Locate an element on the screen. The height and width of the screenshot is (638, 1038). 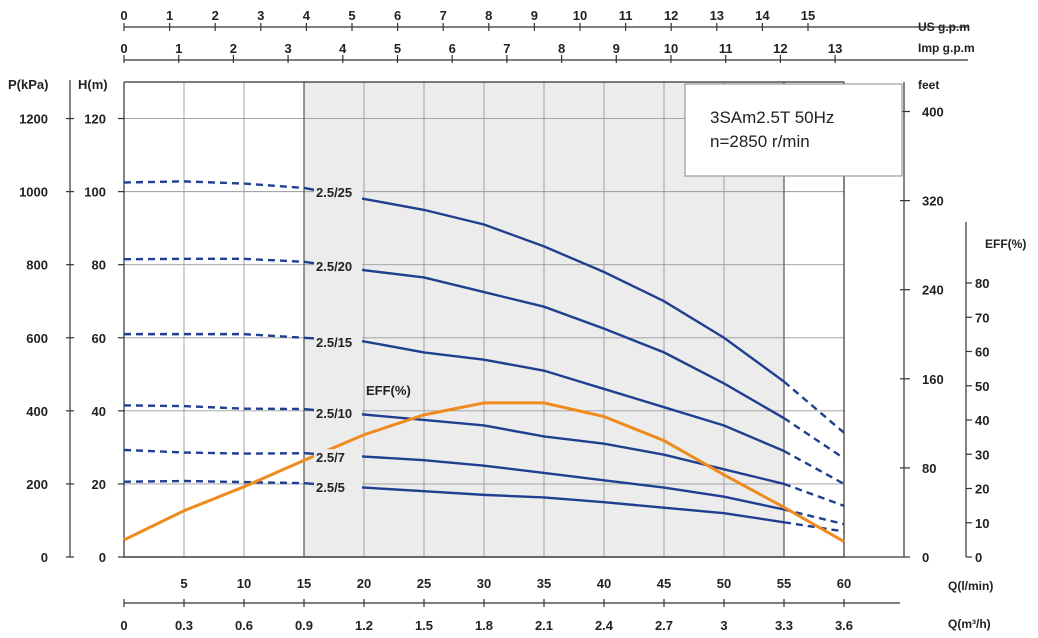
q-lmin-tick-label: 55 is located at coordinates (784, 583).